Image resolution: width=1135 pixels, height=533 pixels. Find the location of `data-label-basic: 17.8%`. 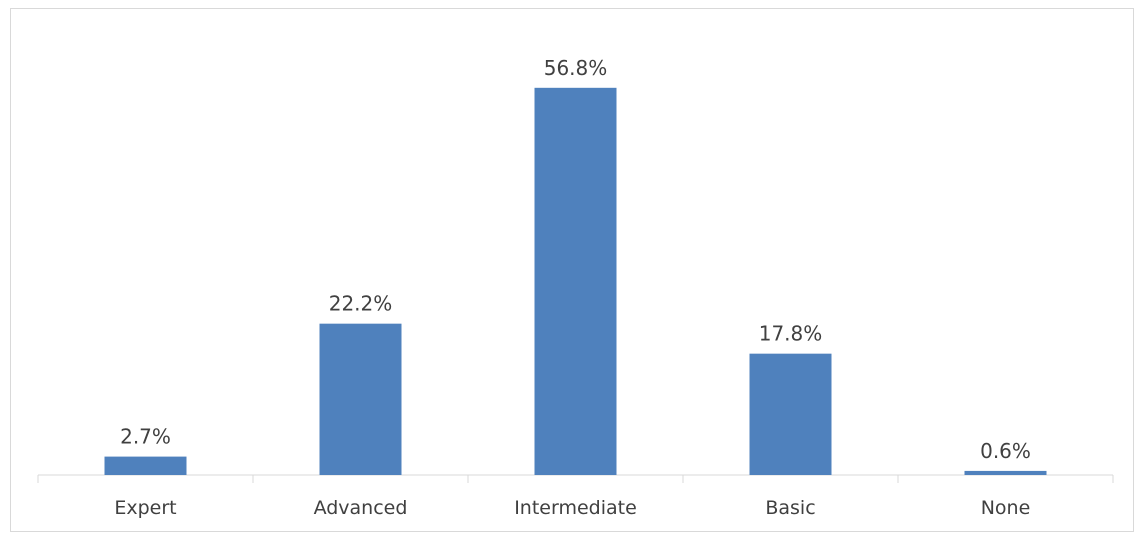

data-label-basic: 17.8% is located at coordinates (791, 334).